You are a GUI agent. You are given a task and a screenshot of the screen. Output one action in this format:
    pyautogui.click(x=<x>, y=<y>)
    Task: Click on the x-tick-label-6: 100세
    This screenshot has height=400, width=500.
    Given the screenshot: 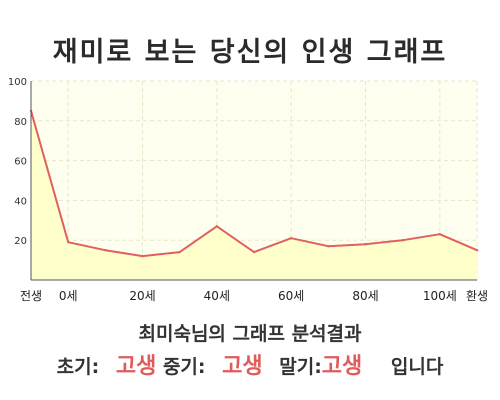 What is the action you would take?
    pyautogui.click(x=440, y=296)
    